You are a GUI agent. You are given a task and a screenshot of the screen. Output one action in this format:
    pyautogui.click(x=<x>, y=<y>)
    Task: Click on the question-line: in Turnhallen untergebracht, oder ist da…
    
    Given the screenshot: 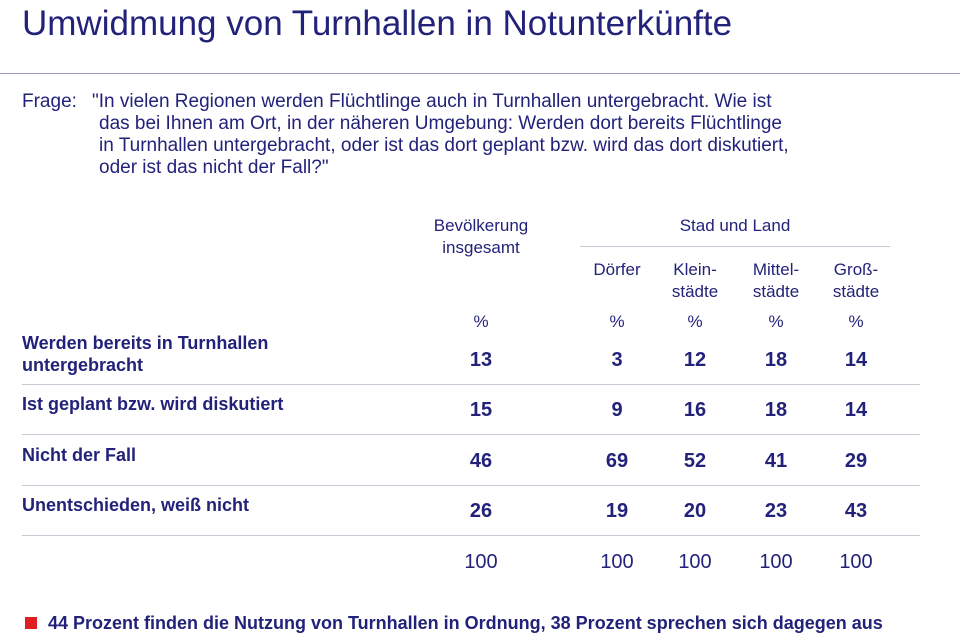 What is the action you would take?
    pyautogui.click(x=444, y=145)
    